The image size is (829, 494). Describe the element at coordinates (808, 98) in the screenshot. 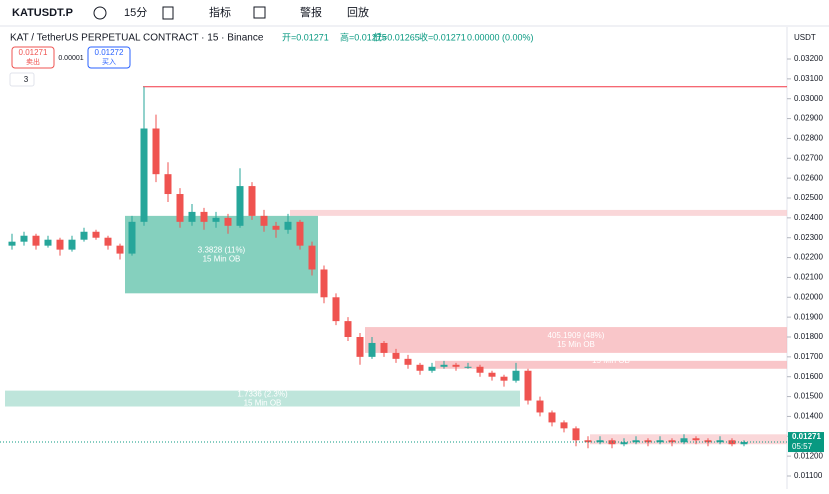

I see `y-tick-label: 0.03000` at that location.